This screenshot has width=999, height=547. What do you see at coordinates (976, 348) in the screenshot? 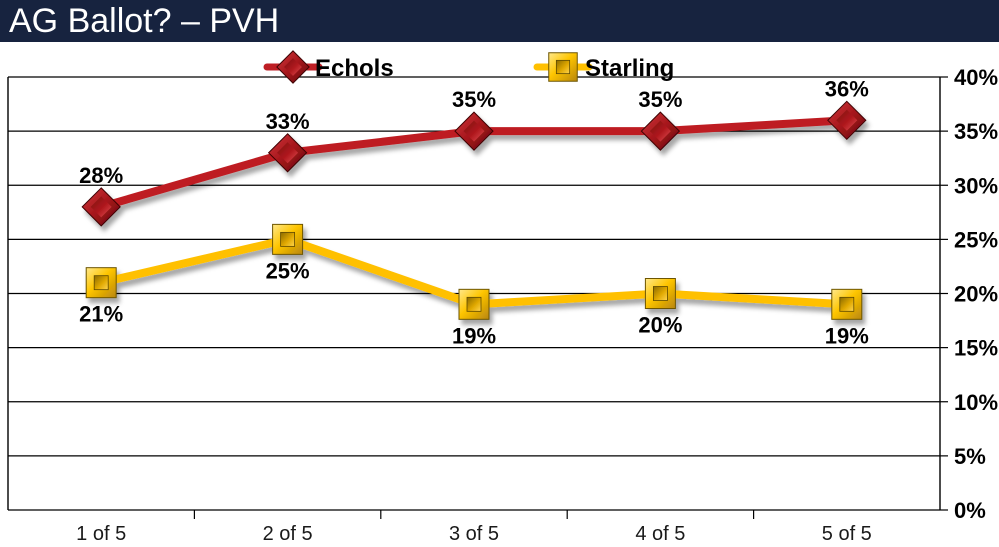
I see `y-tick-label: 15%` at bounding box center [976, 348].